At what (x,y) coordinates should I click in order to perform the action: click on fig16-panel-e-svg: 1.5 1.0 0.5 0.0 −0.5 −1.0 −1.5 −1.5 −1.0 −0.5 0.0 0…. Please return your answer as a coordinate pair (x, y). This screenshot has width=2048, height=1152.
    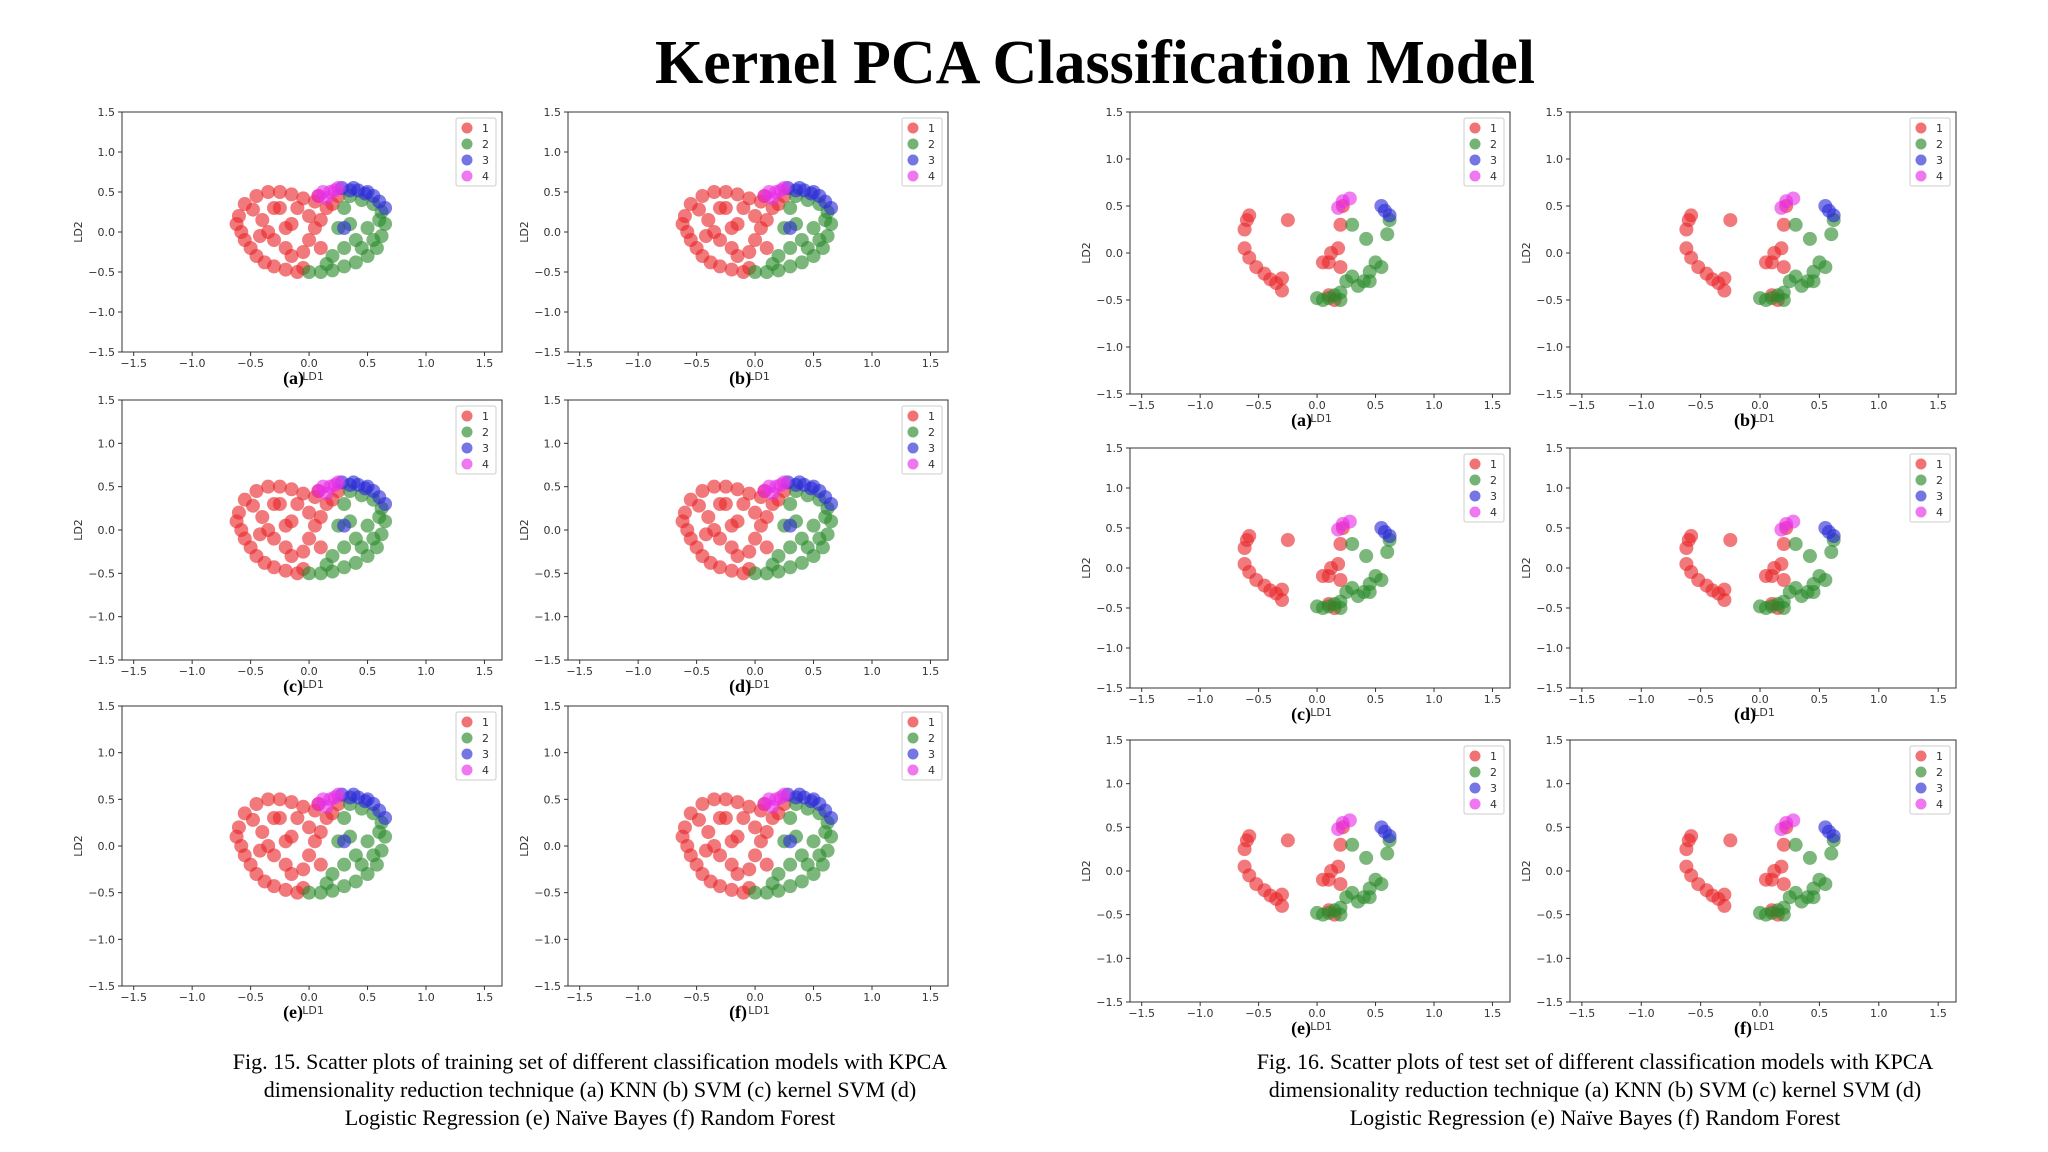
    Looking at the image, I should click on (1295, 883).